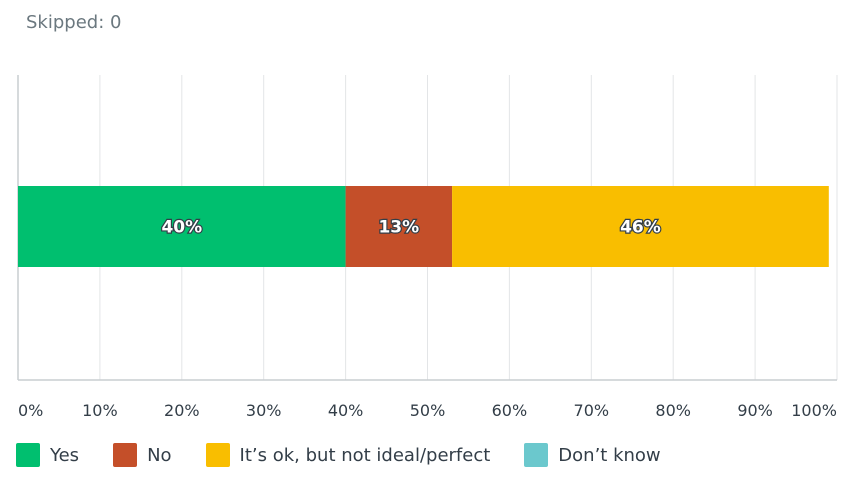 The image size is (850, 497). I want to click on legend-label: No, so click(159, 455).